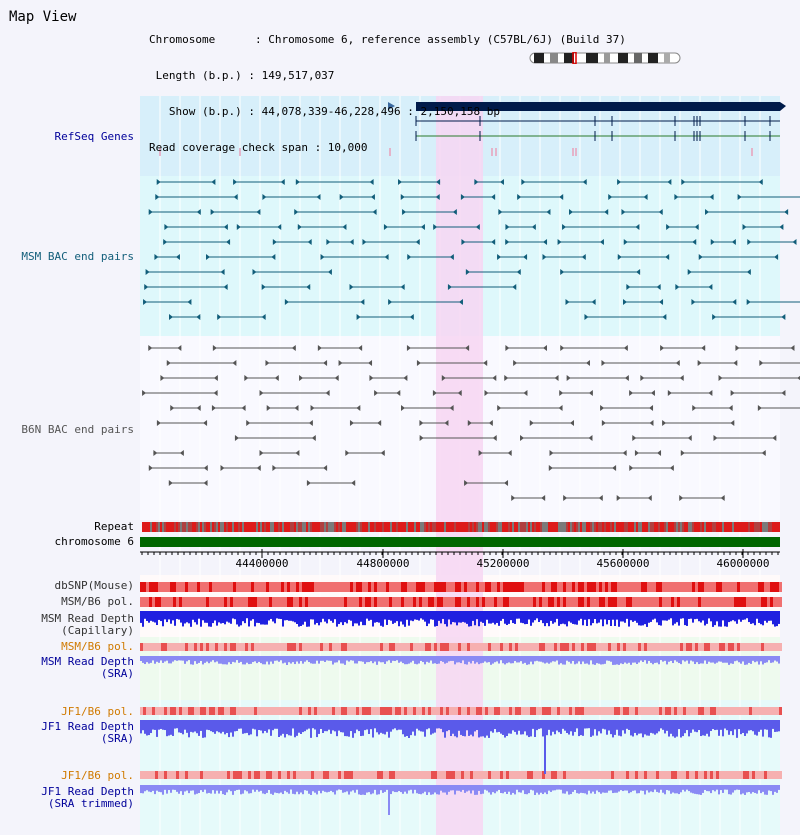  I want to click on track-label-refseq: RefSeq Genes, so click(94, 136).